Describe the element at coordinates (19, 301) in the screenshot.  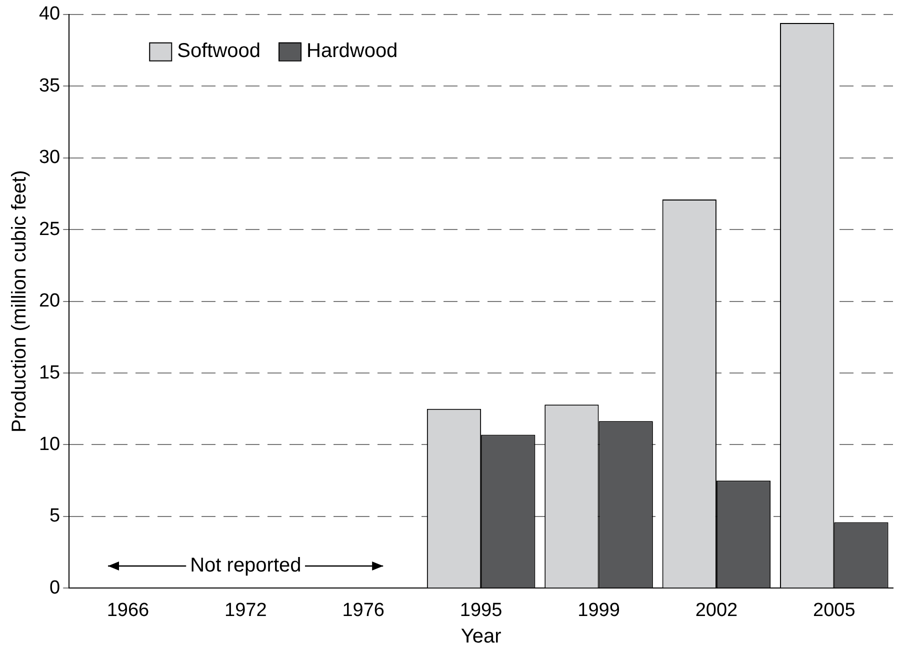
I see `y-axis-title: Production (million cubic feet)` at that location.